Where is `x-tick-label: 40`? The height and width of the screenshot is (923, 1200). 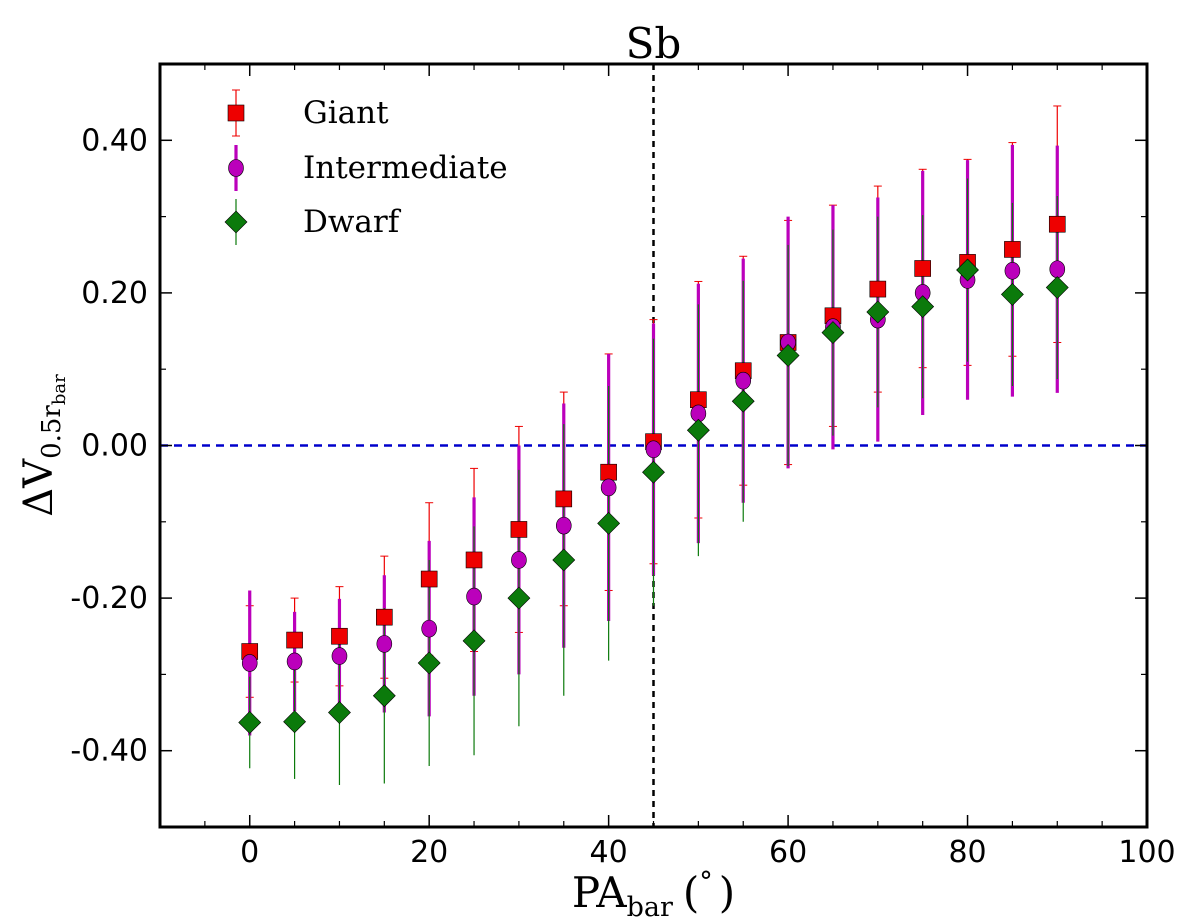 x-tick-label: 40 is located at coordinates (609, 852).